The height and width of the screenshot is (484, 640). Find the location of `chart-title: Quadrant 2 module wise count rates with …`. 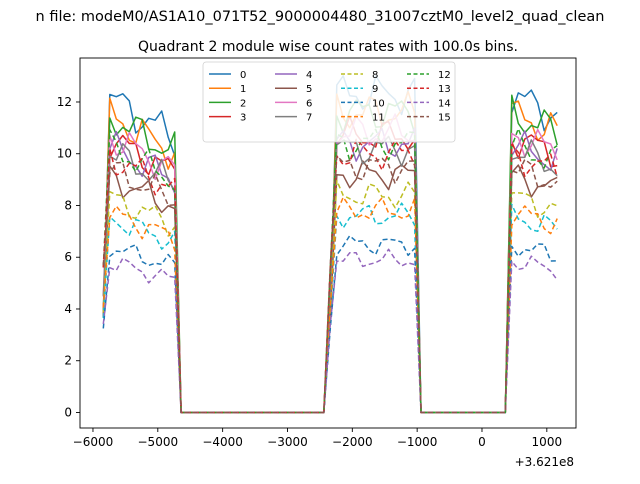

chart-title: Quadrant 2 module wise count rates with … is located at coordinates (328, 47).